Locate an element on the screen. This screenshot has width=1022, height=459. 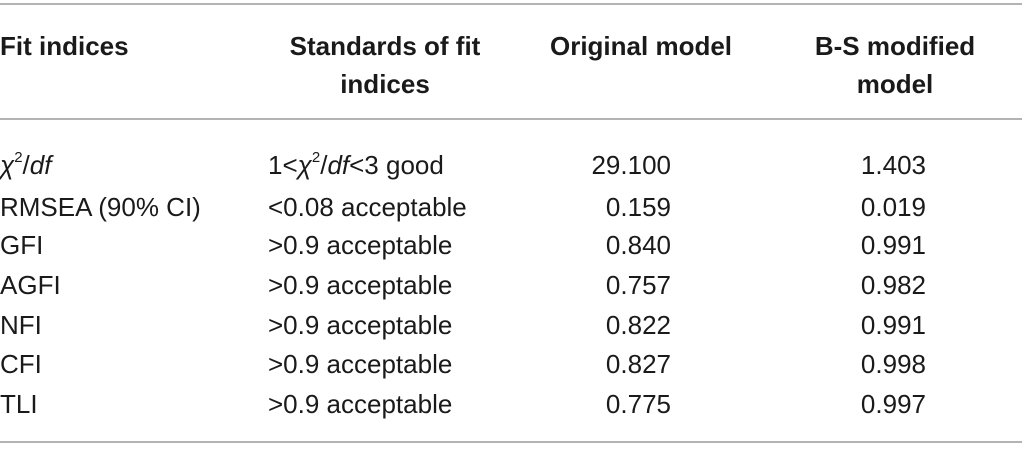
row-index-chi: χ2/df is located at coordinates (25, 165).